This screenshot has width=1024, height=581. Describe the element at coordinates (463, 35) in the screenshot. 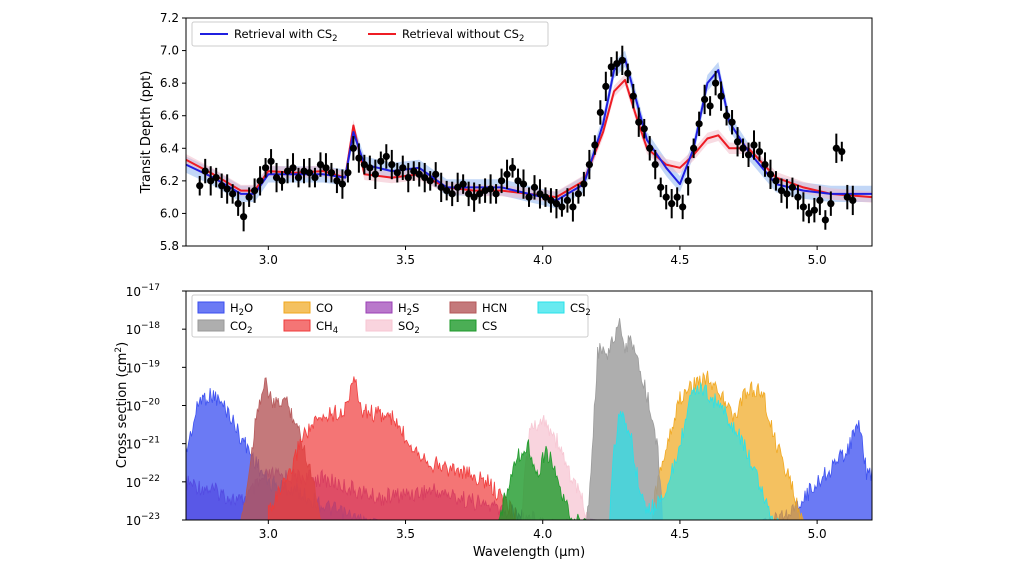

I see `legend-label-without-cs2: Retrieval without CS2` at that location.